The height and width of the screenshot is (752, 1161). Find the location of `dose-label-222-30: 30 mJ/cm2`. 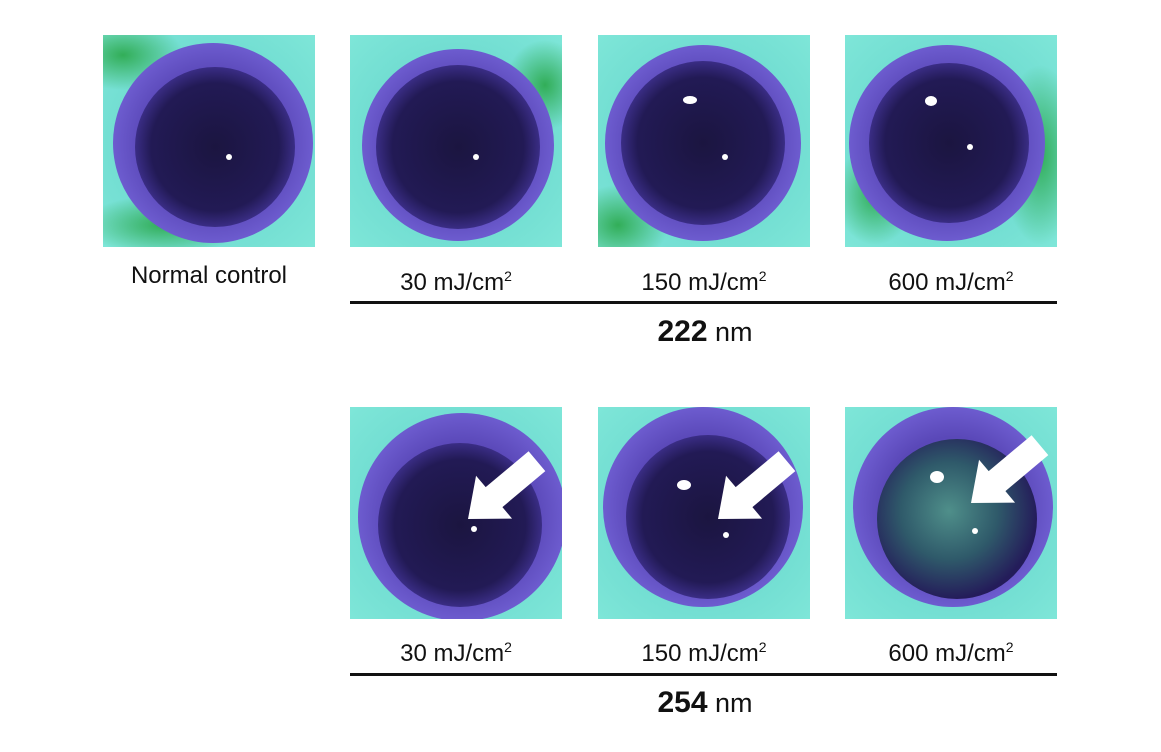

dose-label-222-30: 30 mJ/cm2 is located at coordinates (456, 282).